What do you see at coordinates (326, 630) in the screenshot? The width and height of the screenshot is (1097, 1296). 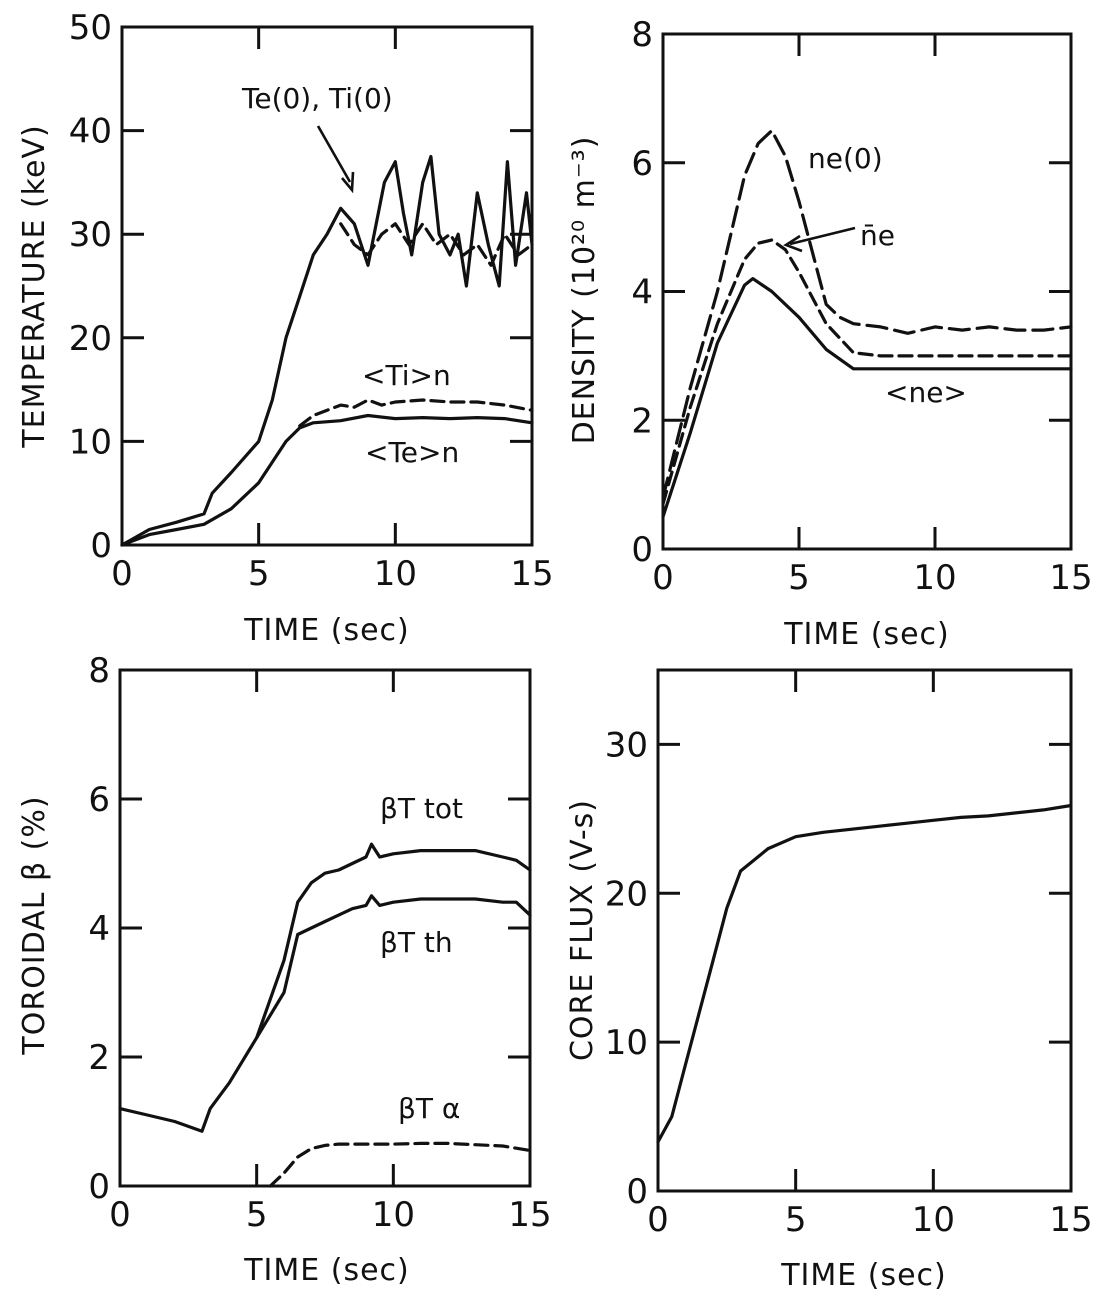 I see `temperature-x-axis-label: TIME (sec)` at bounding box center [326, 630].